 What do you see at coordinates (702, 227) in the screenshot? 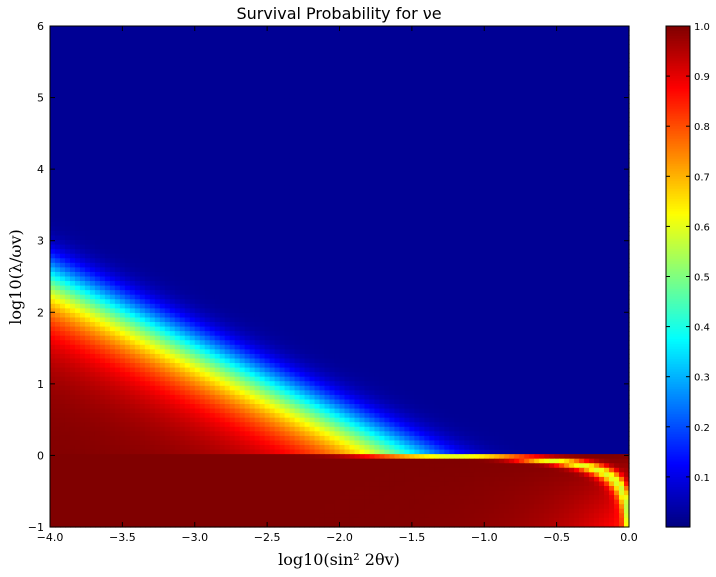
I see `colorbar-tick-label: 0.6` at bounding box center [702, 227].